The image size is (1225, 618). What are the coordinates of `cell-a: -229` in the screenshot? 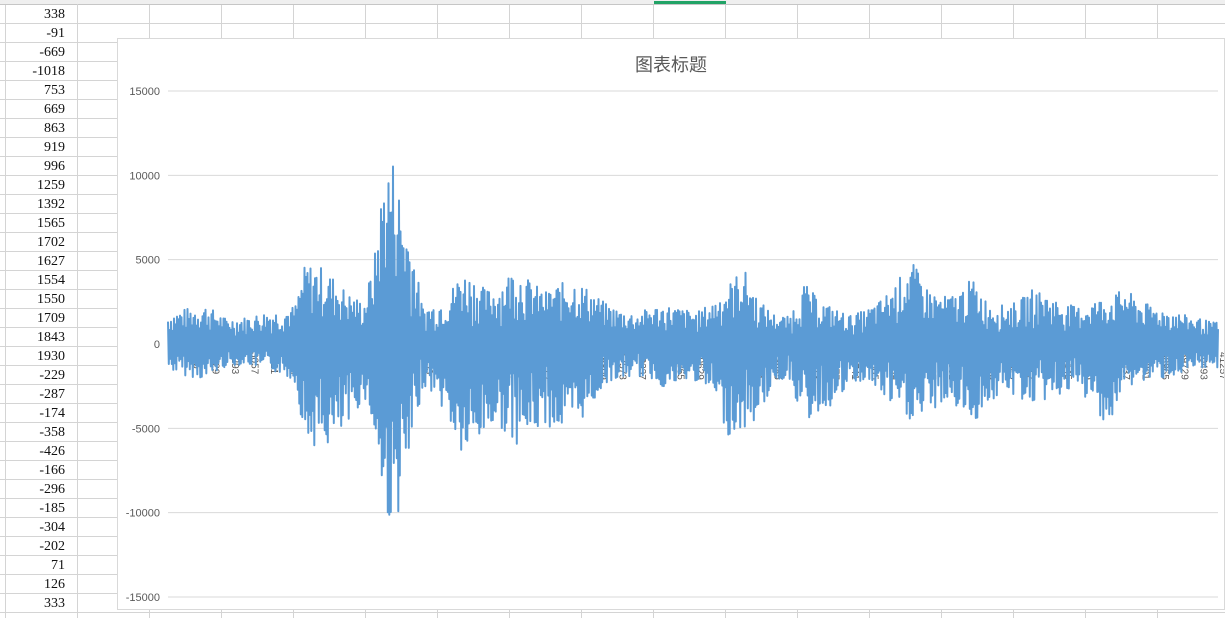 It's located at (52, 375).